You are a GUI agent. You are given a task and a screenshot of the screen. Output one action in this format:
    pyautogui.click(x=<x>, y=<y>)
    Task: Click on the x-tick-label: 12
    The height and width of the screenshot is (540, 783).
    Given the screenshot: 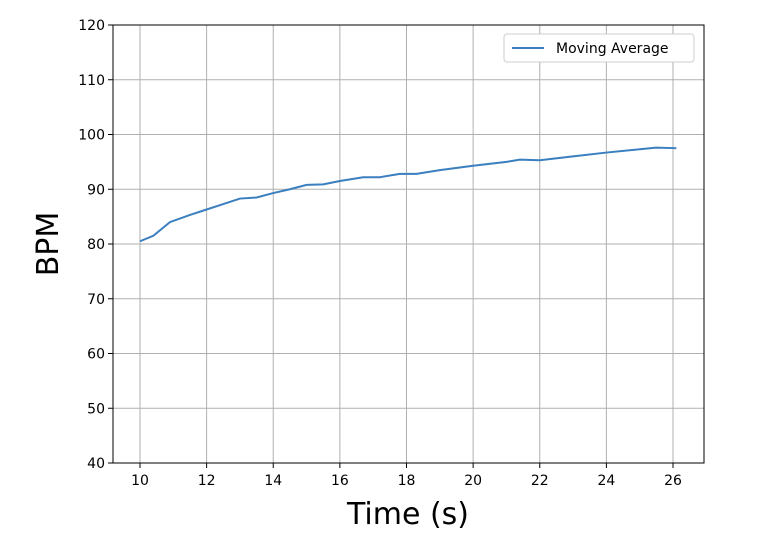 What is the action you would take?
    pyautogui.click(x=207, y=481)
    